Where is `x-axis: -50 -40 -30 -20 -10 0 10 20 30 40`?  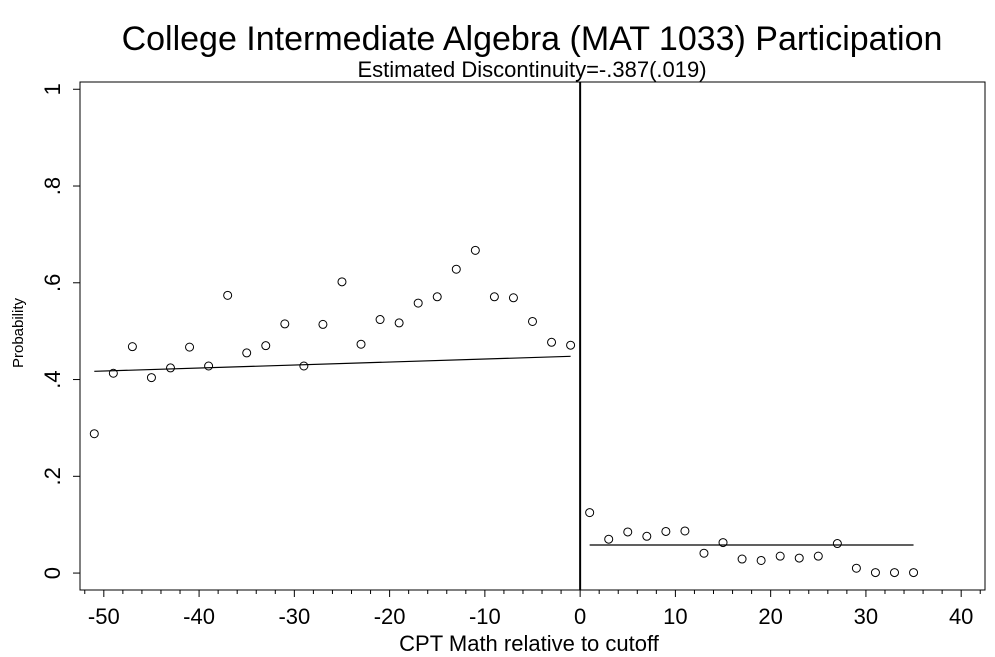
x-axis: -50 -40 -30 -20 -10 0 10 20 30 40 is located at coordinates (532, 609).